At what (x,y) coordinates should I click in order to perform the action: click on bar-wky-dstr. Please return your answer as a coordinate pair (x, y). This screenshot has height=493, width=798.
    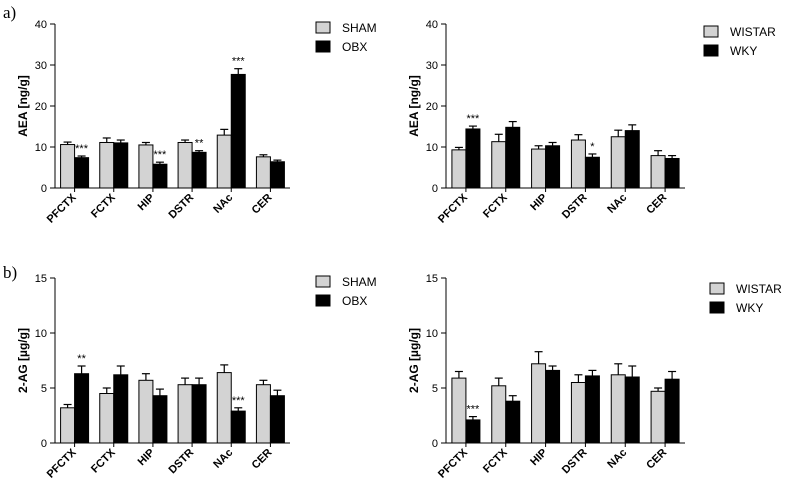
    Looking at the image, I should click on (592, 172).